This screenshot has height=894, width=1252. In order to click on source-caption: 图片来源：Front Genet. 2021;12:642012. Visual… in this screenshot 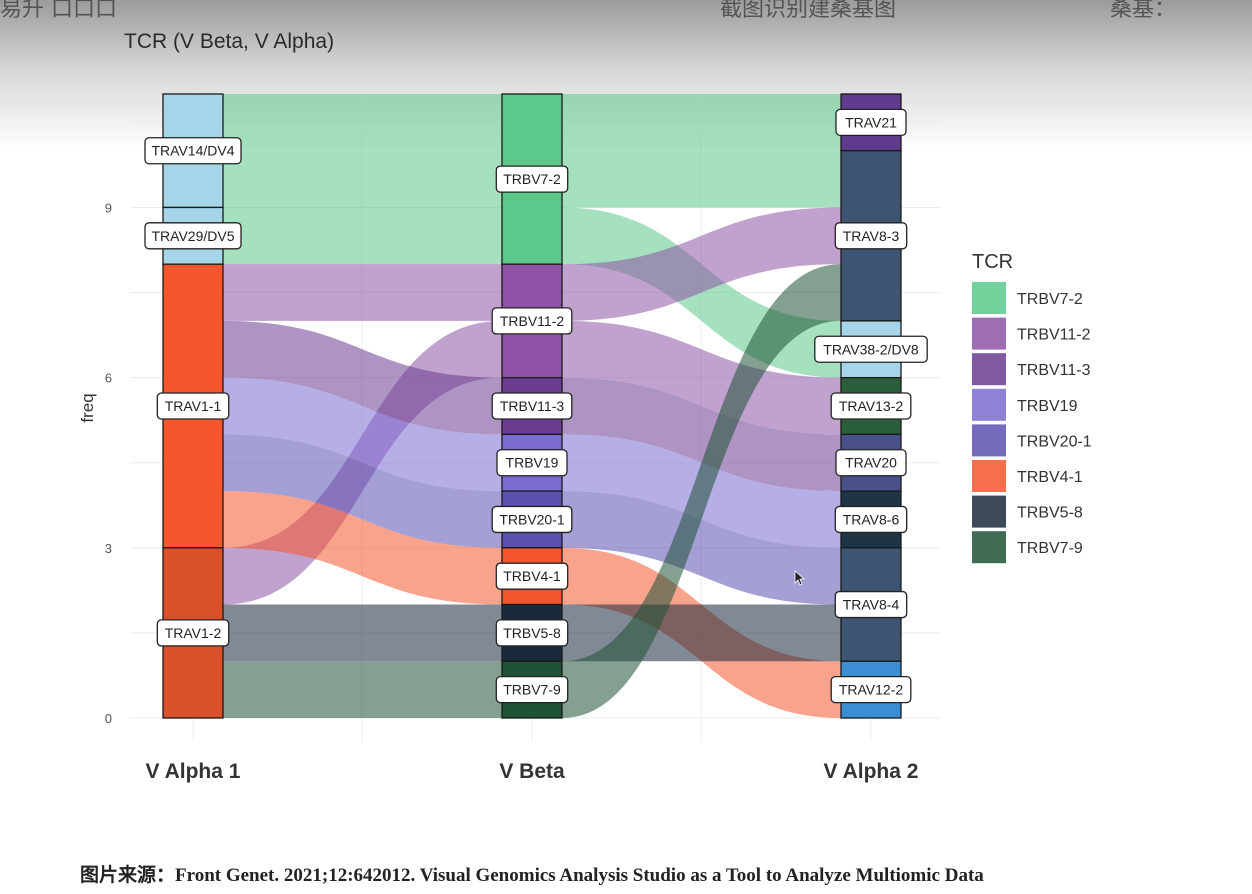, I will do `click(532, 875)`.